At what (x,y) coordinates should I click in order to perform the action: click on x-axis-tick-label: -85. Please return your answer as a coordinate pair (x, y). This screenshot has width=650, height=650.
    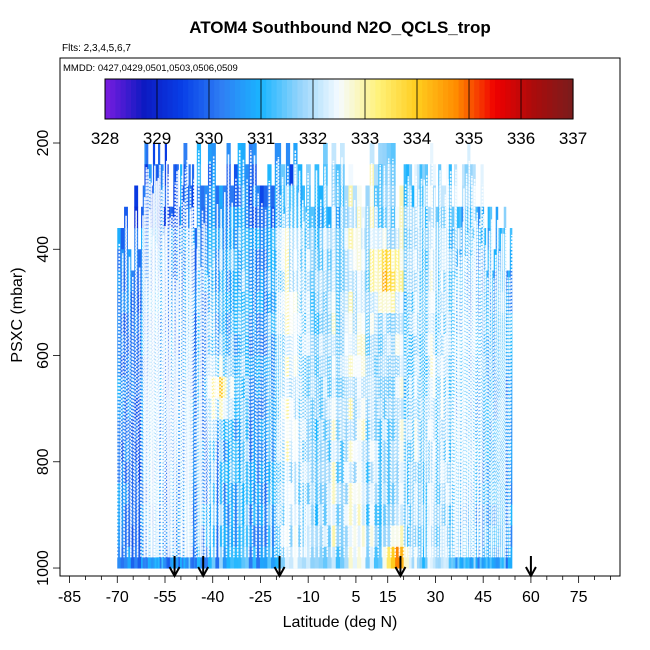
    Looking at the image, I should click on (69, 597).